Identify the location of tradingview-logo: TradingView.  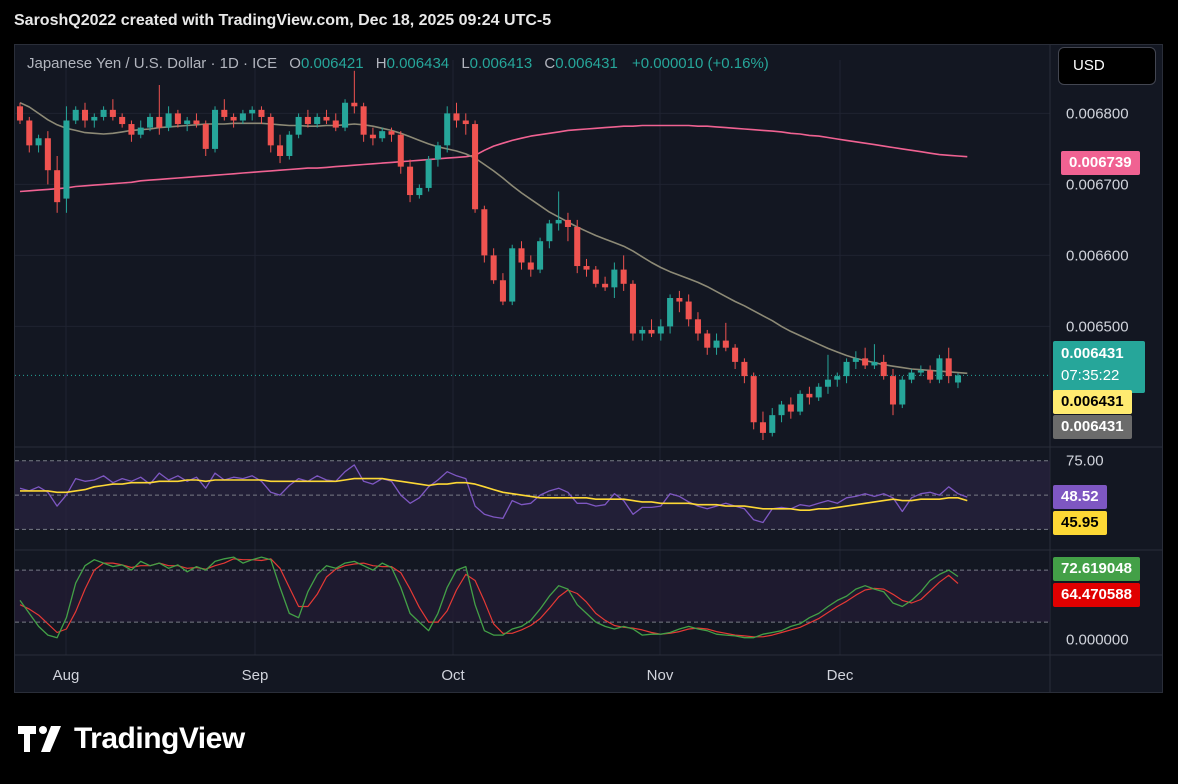
(131, 739).